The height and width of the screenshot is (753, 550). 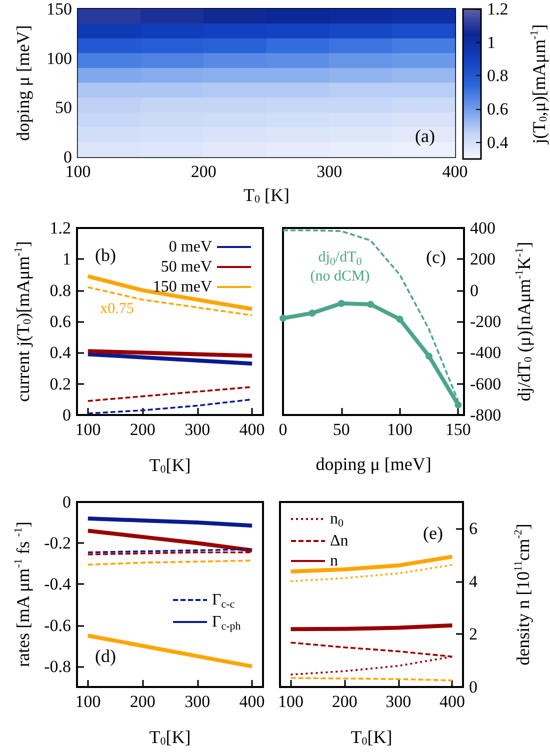 What do you see at coordinates (186, 267) in the screenshot?
I see `legend-label: 50 meV` at bounding box center [186, 267].